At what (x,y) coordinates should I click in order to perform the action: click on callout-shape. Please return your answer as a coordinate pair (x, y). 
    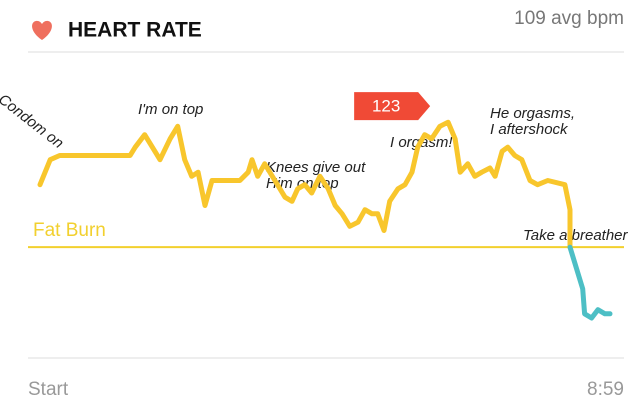
    Looking at the image, I should click on (392, 106).